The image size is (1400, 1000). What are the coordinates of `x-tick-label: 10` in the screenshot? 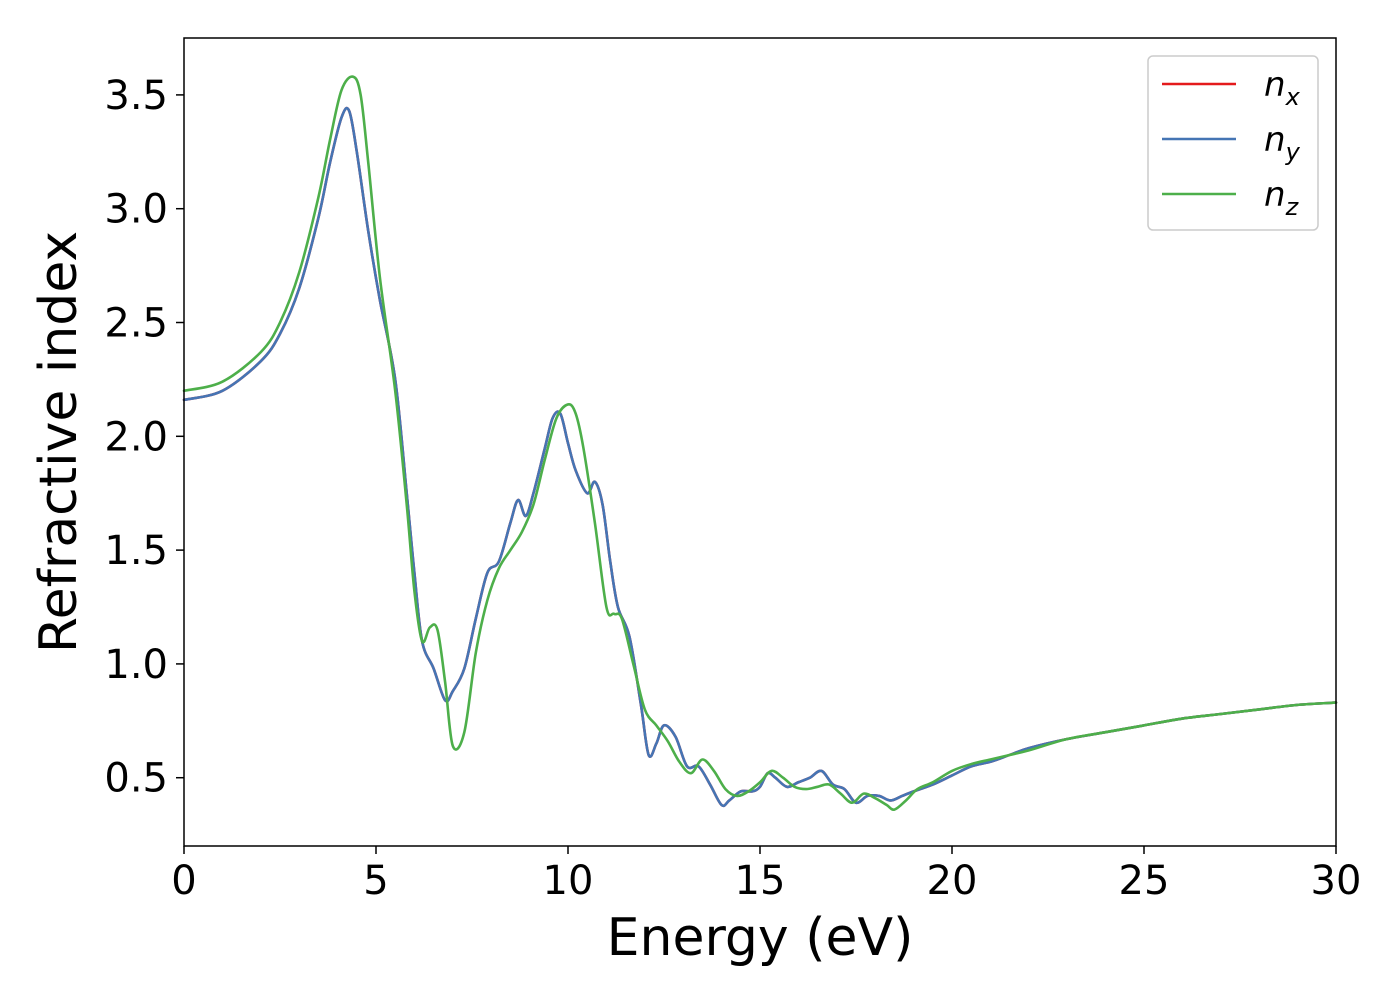 It's located at (568, 881).